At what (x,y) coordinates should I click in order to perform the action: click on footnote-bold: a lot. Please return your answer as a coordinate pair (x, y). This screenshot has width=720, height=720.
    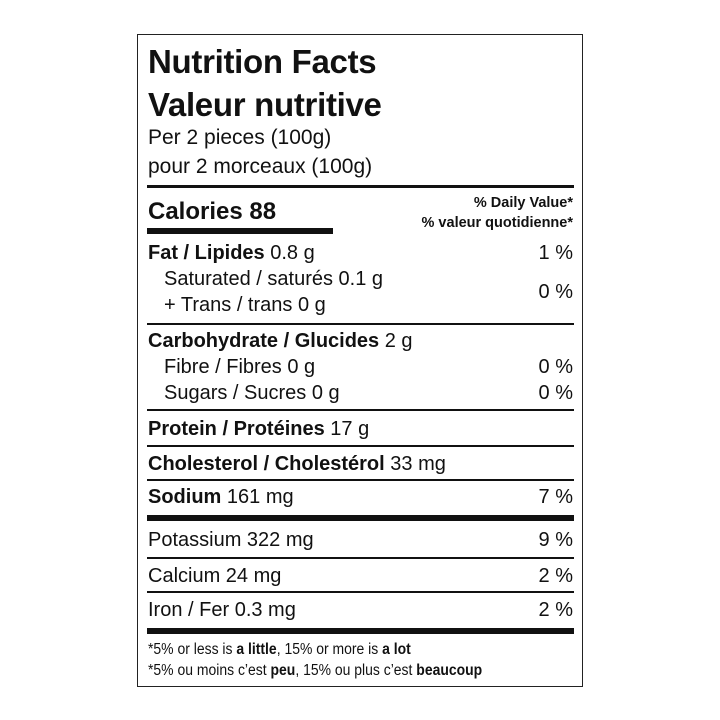
    Looking at the image, I should click on (396, 649).